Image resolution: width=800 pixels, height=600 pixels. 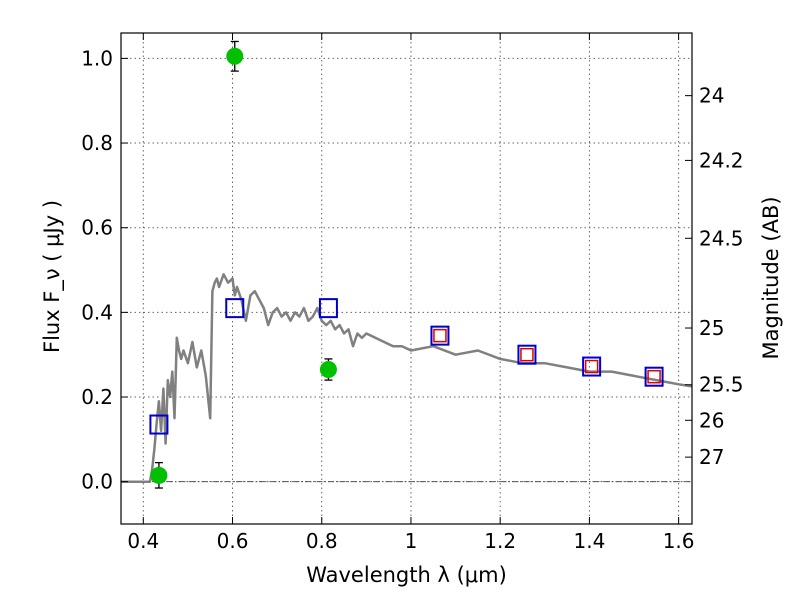 What do you see at coordinates (97, 397) in the screenshot?
I see `y-tick-label: 0.2` at bounding box center [97, 397].